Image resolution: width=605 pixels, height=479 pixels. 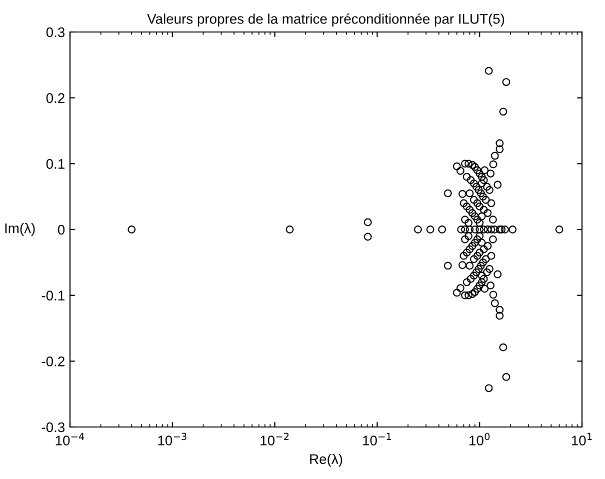 I want to click on y-tick-label: -0.1, so click(x=53, y=295).